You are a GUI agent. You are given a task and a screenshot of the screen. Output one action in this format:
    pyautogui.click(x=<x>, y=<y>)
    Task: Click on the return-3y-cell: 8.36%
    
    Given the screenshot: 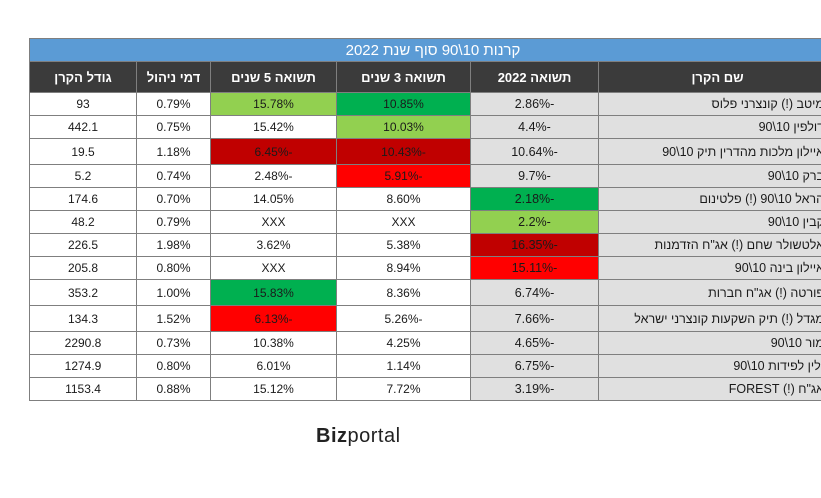 What is the action you would take?
    pyautogui.click(x=404, y=292)
    